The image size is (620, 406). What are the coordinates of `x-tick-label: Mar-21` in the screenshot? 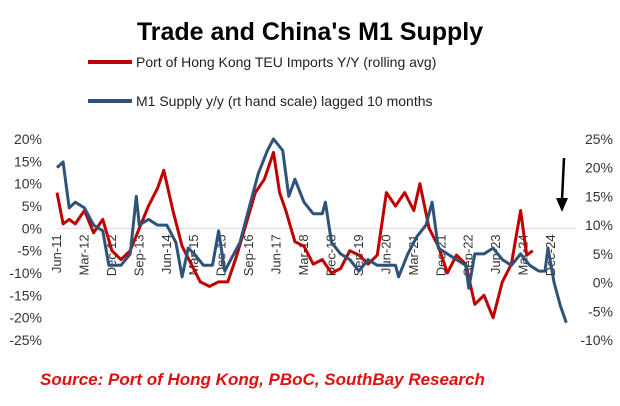 It's located at (413, 254).